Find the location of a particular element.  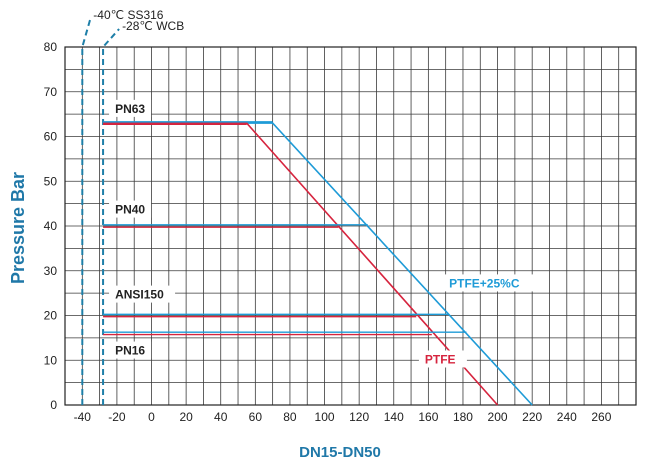

x-tick-label: 180 is located at coordinates (463, 417).